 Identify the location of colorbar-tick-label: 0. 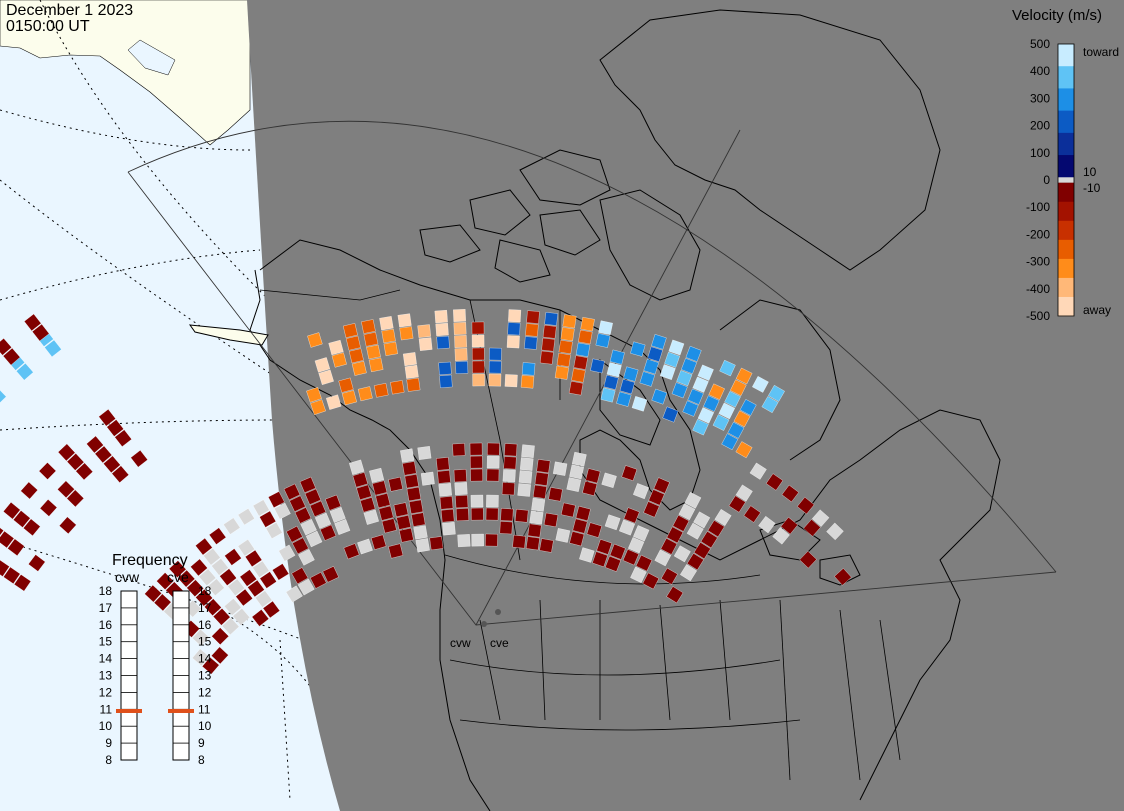
(1046, 180).